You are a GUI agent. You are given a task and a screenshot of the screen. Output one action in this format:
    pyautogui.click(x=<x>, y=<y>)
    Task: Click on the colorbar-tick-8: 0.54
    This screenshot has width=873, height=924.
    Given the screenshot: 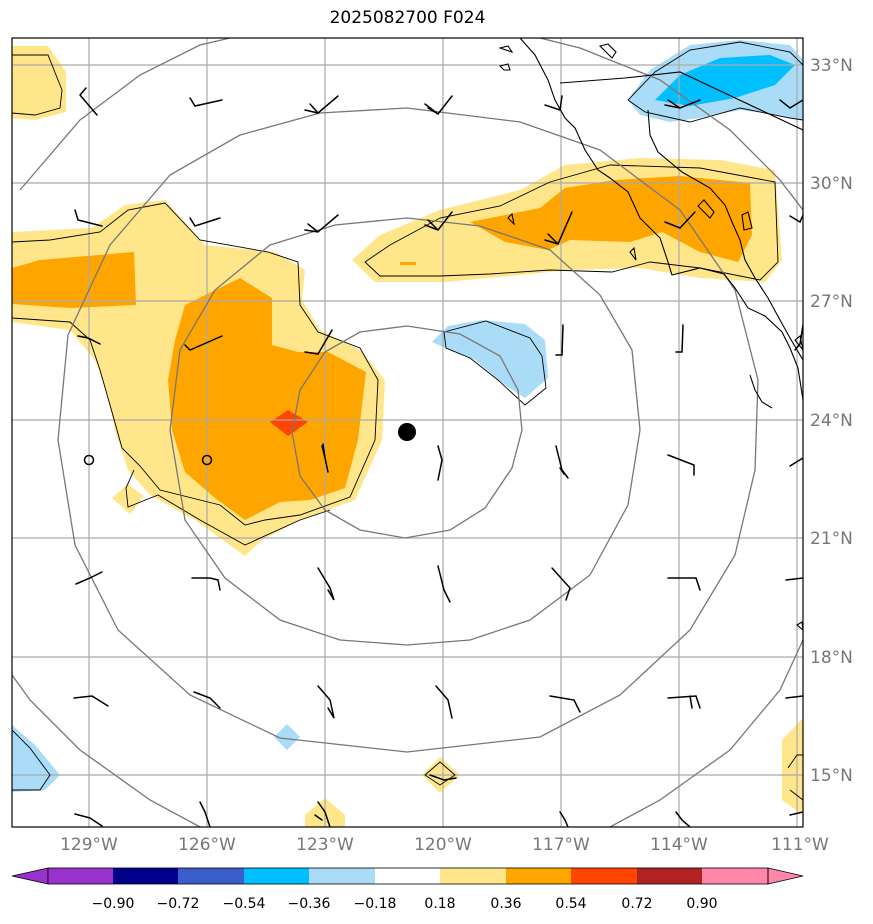 What is the action you would take?
    pyautogui.click(x=570, y=904)
    